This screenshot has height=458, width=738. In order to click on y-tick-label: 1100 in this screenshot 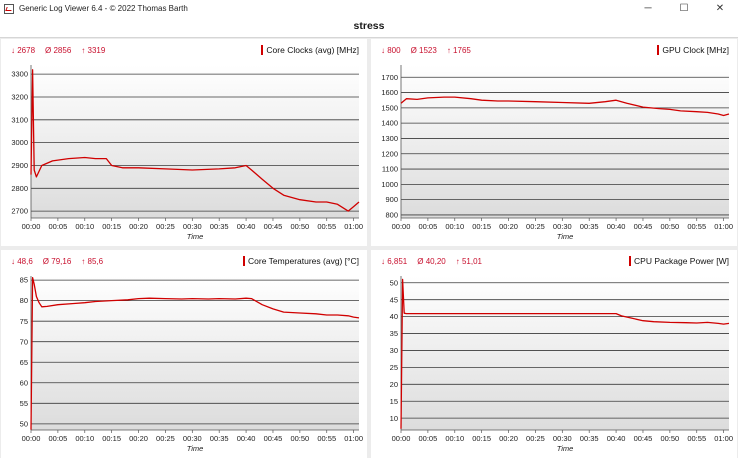, I will do `click(390, 169)`.